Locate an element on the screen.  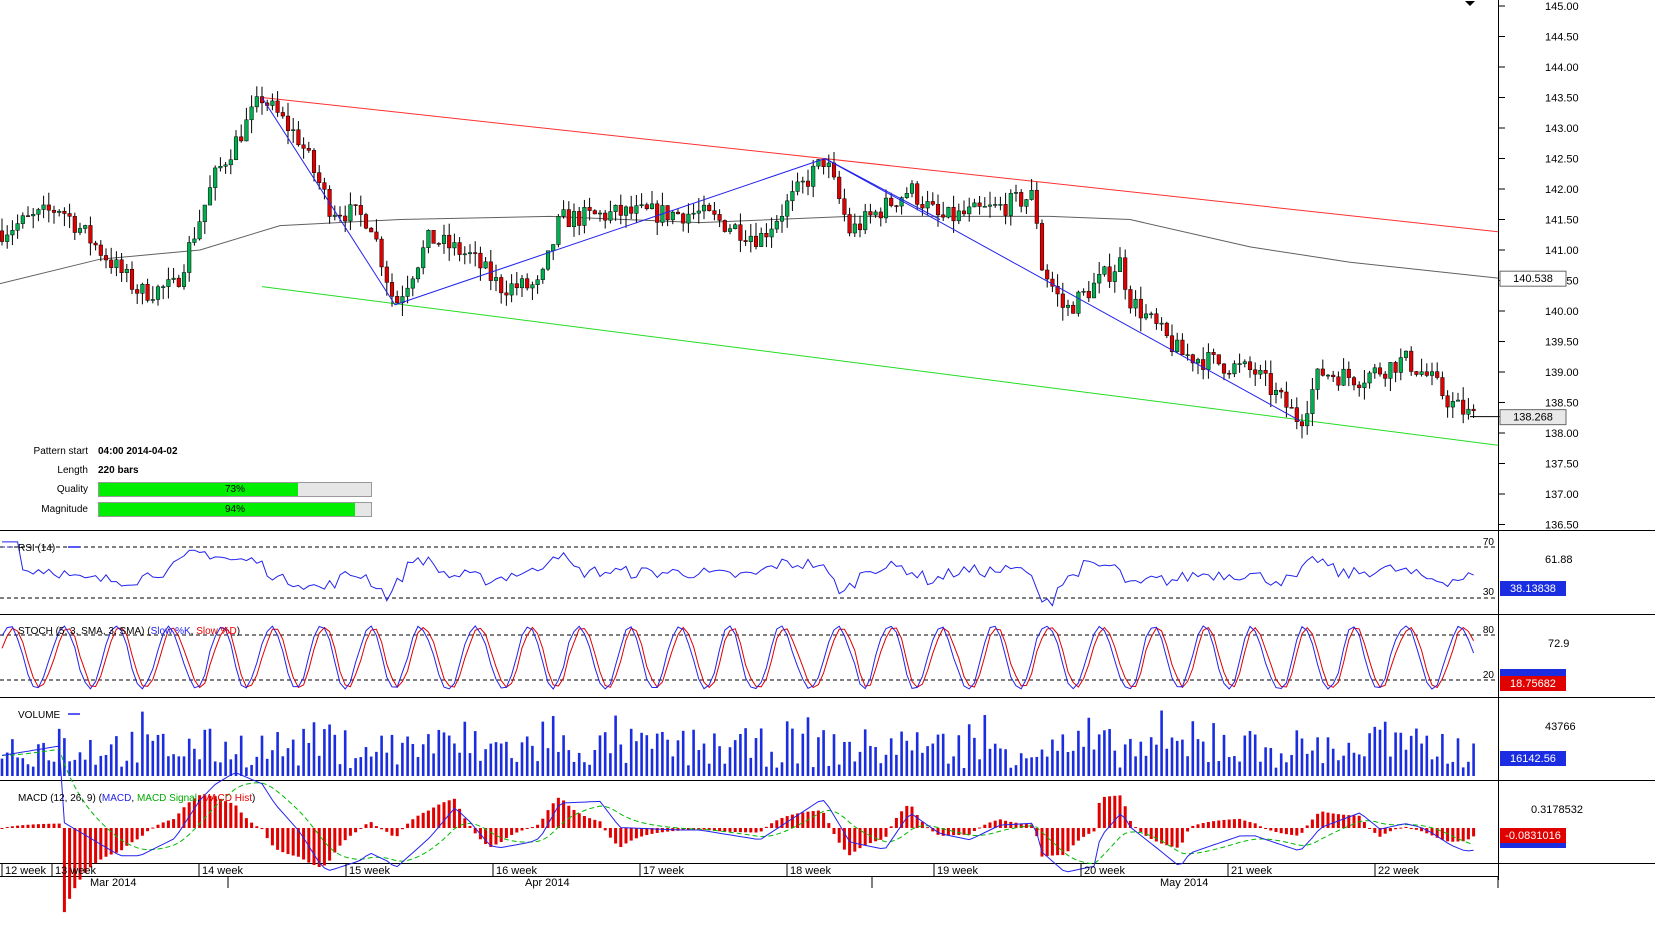
price-axis-label: 141.00 is located at coordinates (1562, 251).